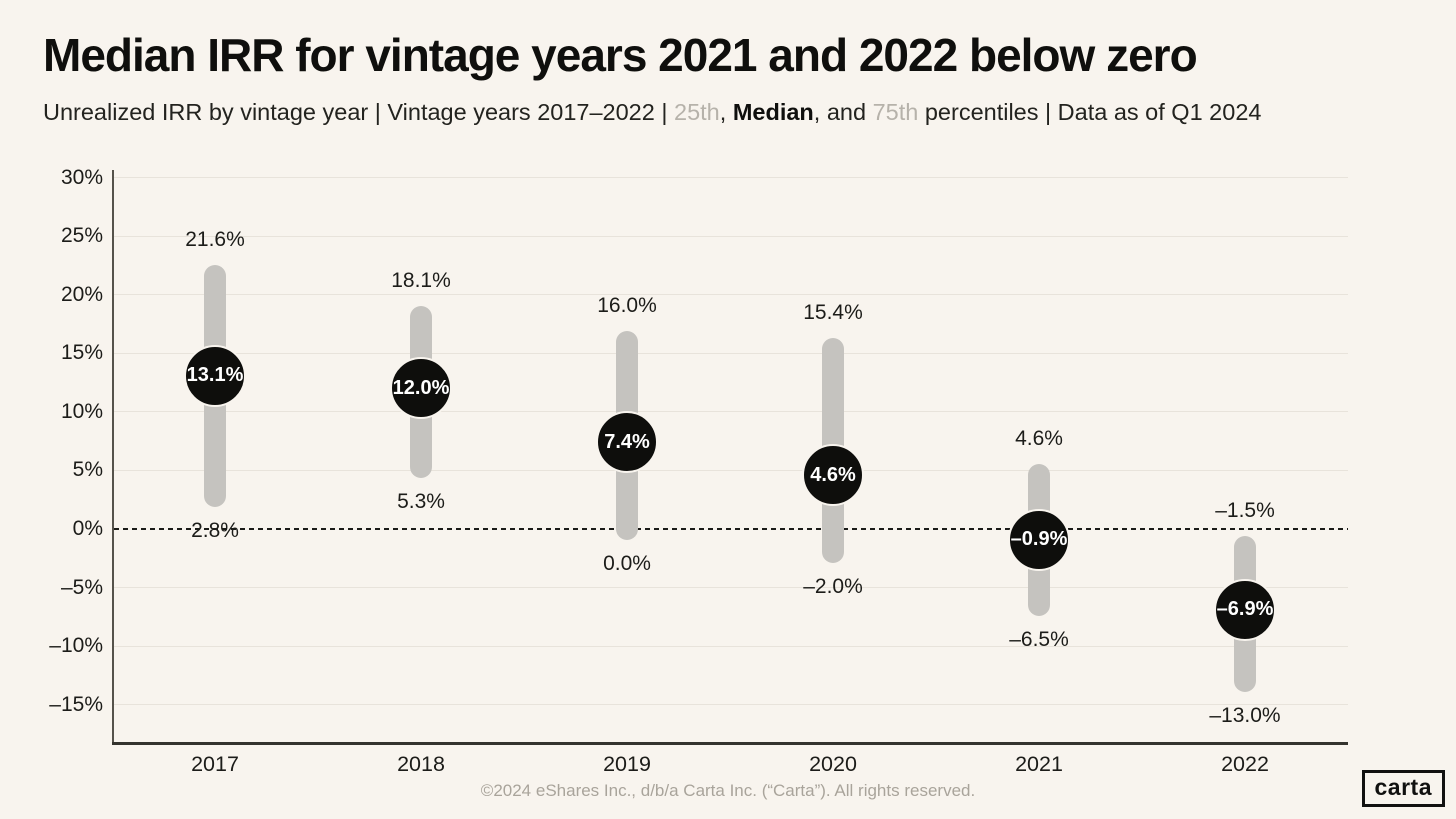  What do you see at coordinates (76, 646) in the screenshot?
I see `y-tick-label: –10%` at bounding box center [76, 646].